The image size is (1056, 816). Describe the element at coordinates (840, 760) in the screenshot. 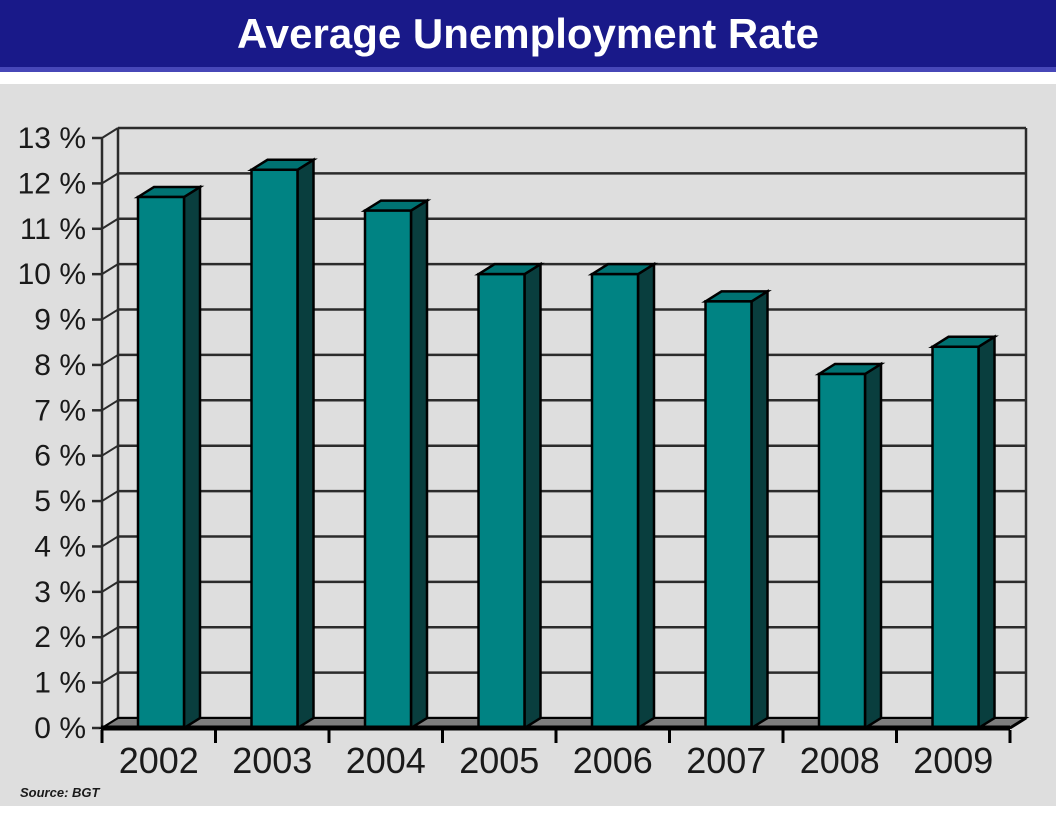

I see `x-axis-label-2008: 2008` at that location.